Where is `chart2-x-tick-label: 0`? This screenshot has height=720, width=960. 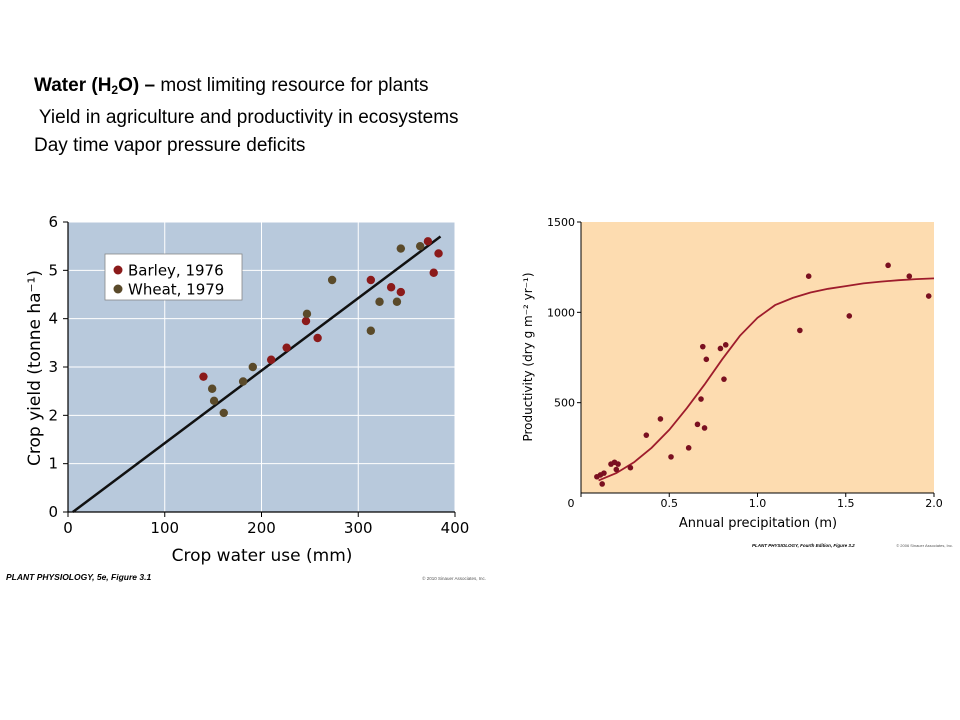 chart2-x-tick-label: 0 is located at coordinates (571, 503).